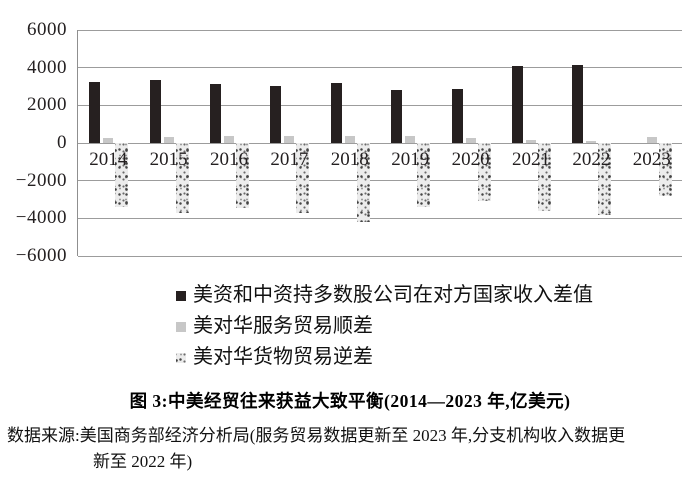 Image resolution: width=700 pixels, height=485 pixels. What do you see at coordinates (41, 218) in the screenshot?
I see `y-axis-tick-label: −4000` at bounding box center [41, 218].